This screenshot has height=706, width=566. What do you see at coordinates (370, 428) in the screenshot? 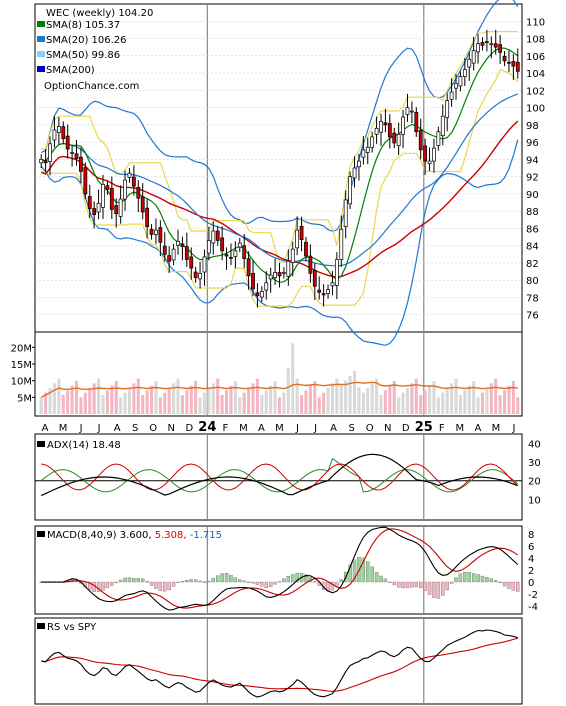
I see `month-label: O` at bounding box center [370, 428].